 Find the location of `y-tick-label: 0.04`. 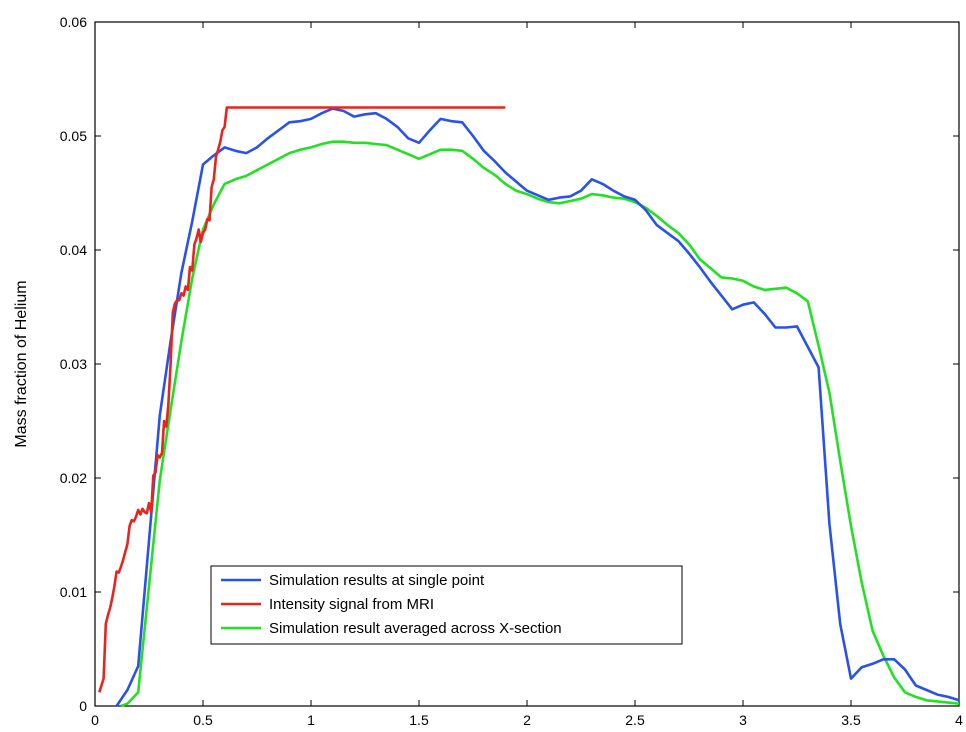

y-tick-label: 0.04 is located at coordinates (73, 250).